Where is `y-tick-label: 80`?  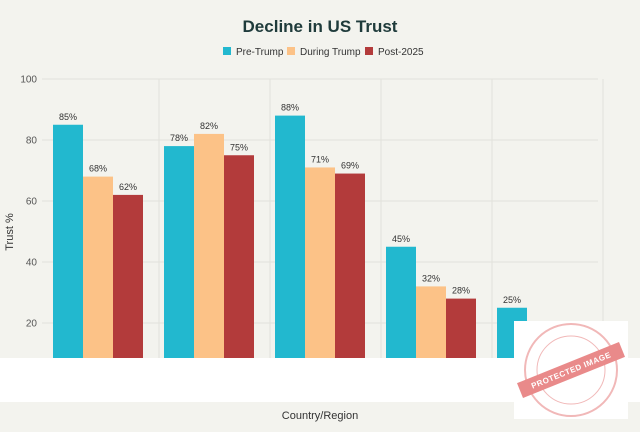
y-tick-label: 80 is located at coordinates (32, 141).